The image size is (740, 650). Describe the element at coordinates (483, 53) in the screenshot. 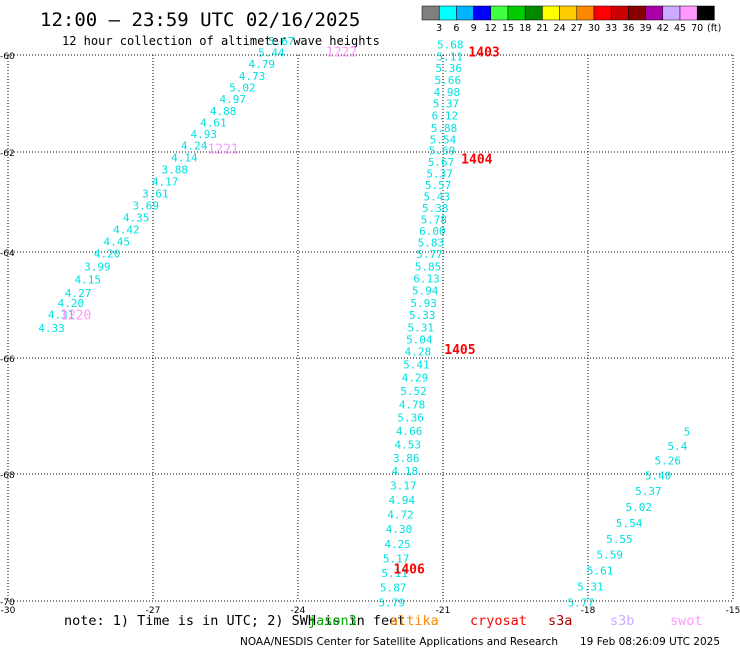

I see `time-label: 1403` at that location.